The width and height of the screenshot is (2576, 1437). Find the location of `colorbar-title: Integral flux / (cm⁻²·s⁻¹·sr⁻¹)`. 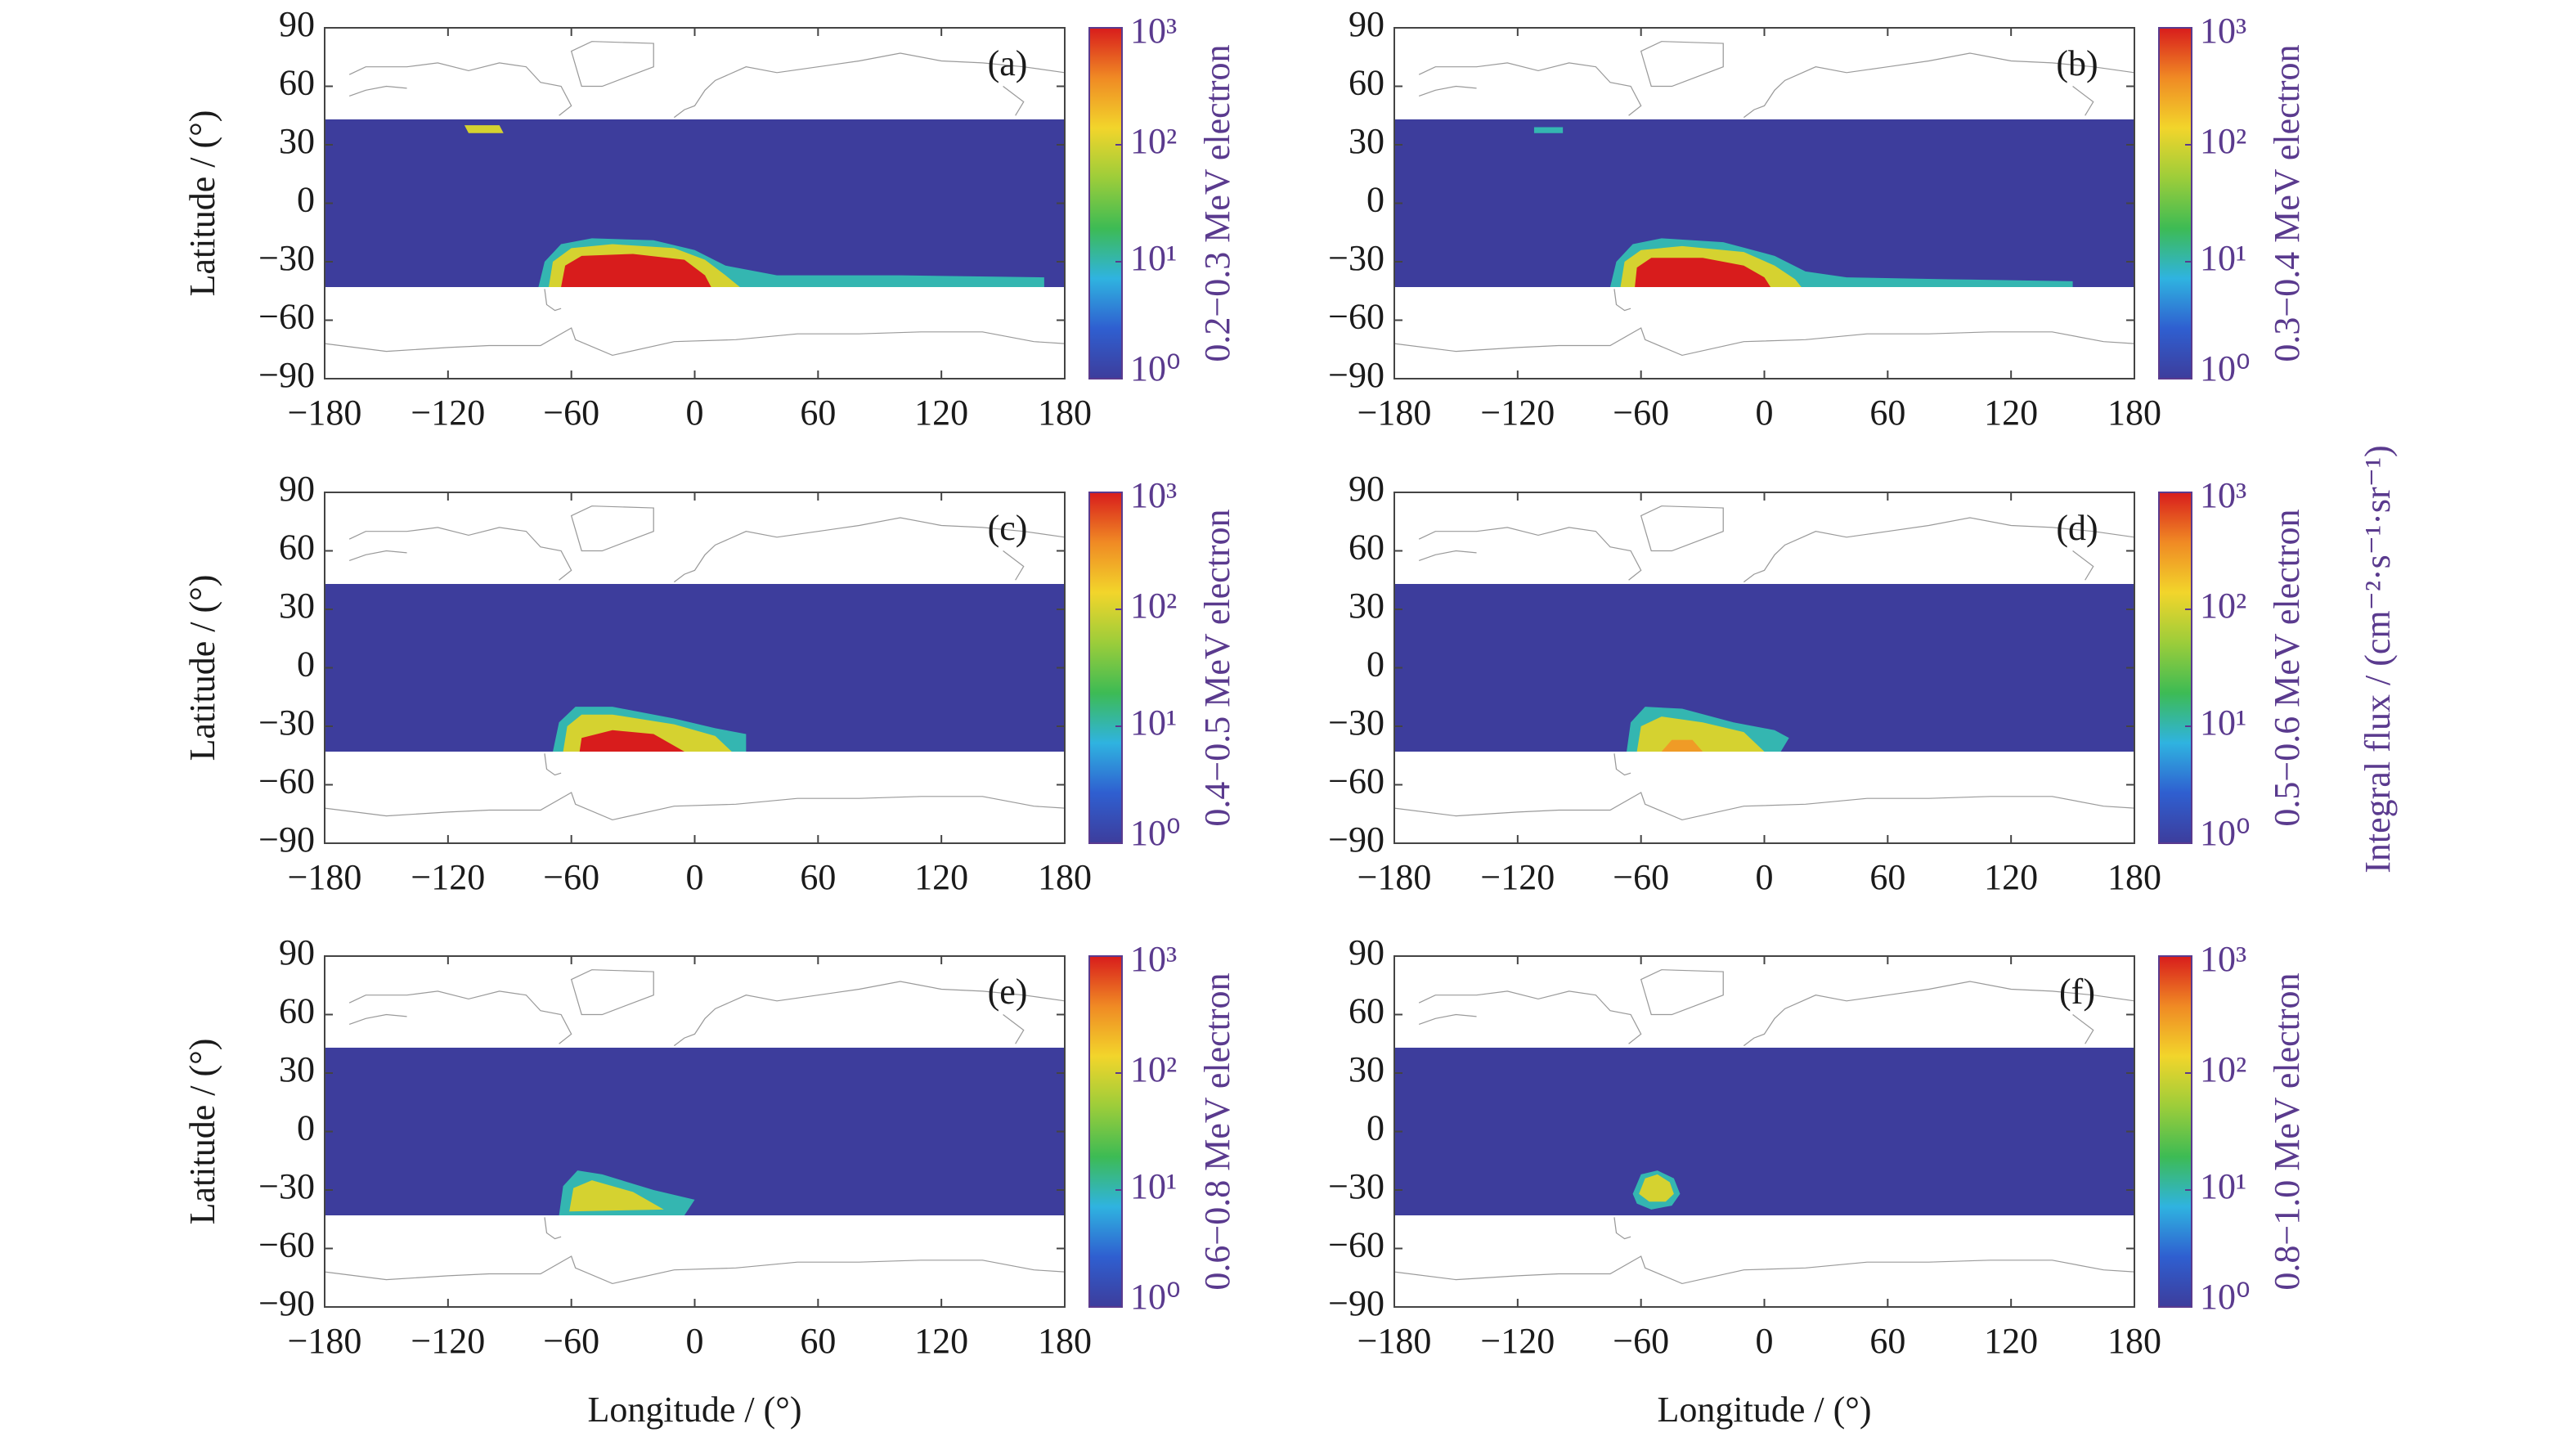

colorbar-title: Integral flux / (cm⁻²·s⁻¹·sr⁻¹) is located at coordinates (2378, 659).